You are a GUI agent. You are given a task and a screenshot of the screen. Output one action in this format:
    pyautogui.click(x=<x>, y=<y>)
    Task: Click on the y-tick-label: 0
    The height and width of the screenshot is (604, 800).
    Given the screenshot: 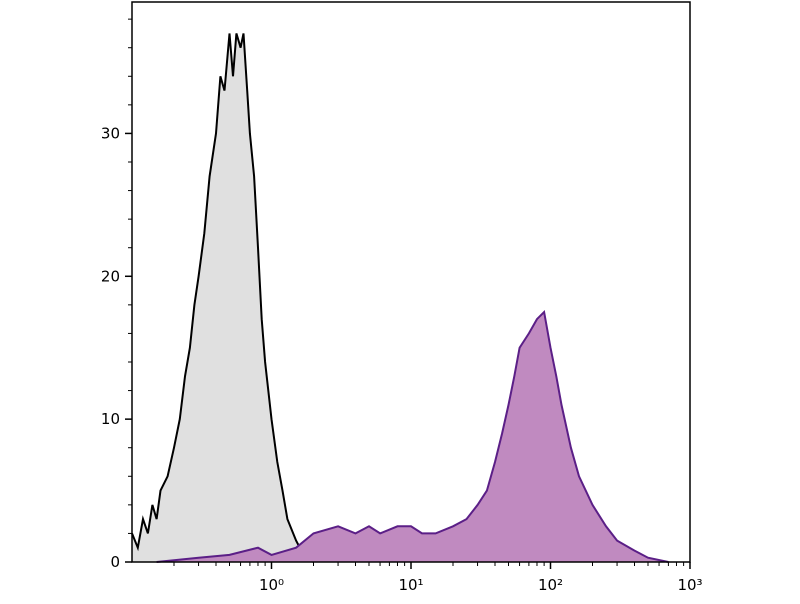 What is the action you would take?
    pyautogui.click(x=115, y=562)
    